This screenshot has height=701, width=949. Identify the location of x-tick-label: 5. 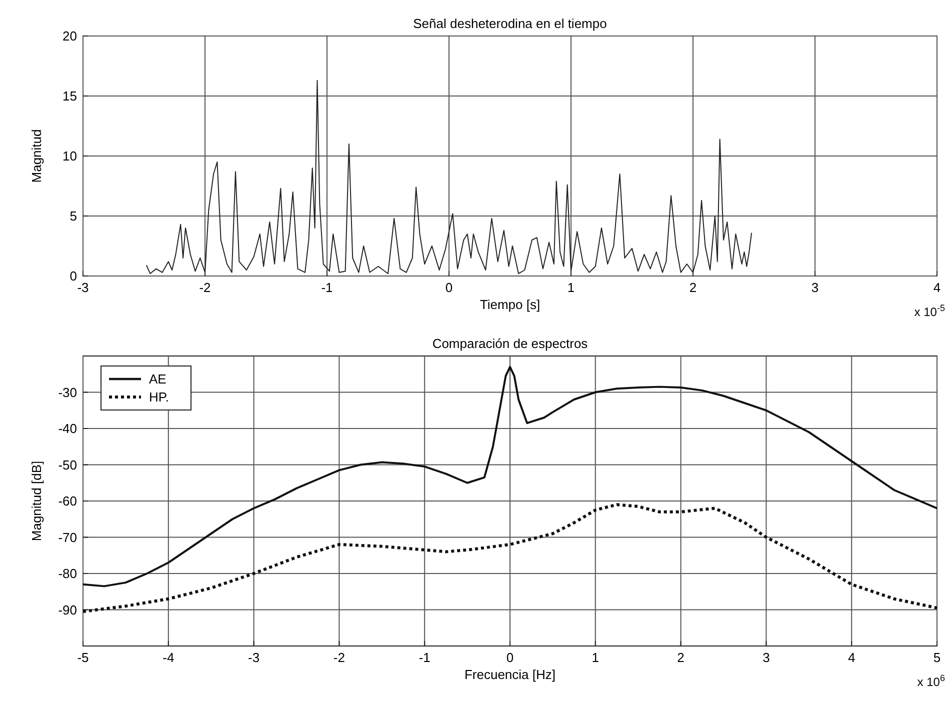
(937, 657).